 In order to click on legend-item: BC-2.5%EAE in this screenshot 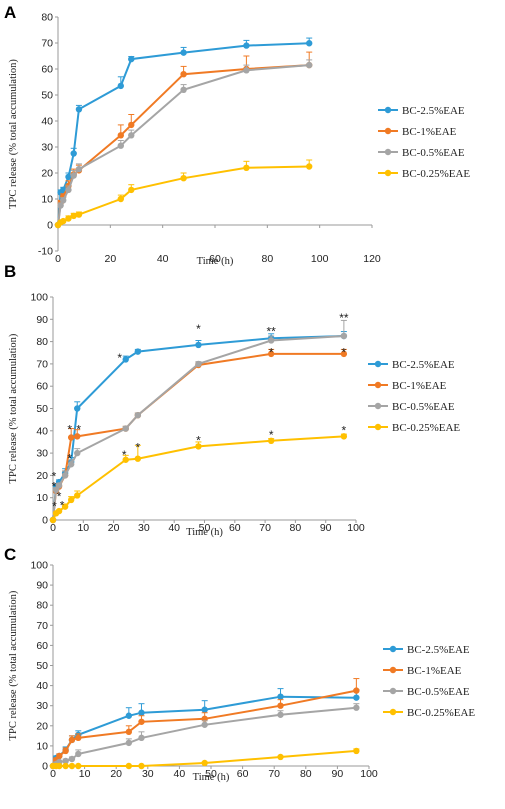, I will do `click(426, 650)`.